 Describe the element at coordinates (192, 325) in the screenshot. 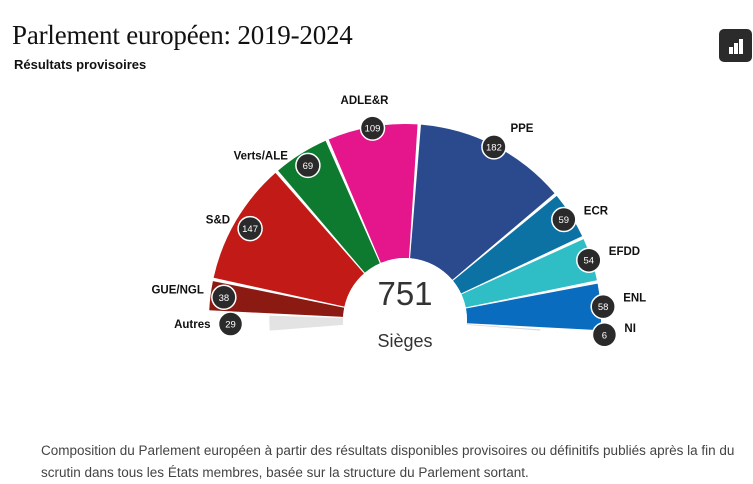

I see `party-label: Autres` at that location.